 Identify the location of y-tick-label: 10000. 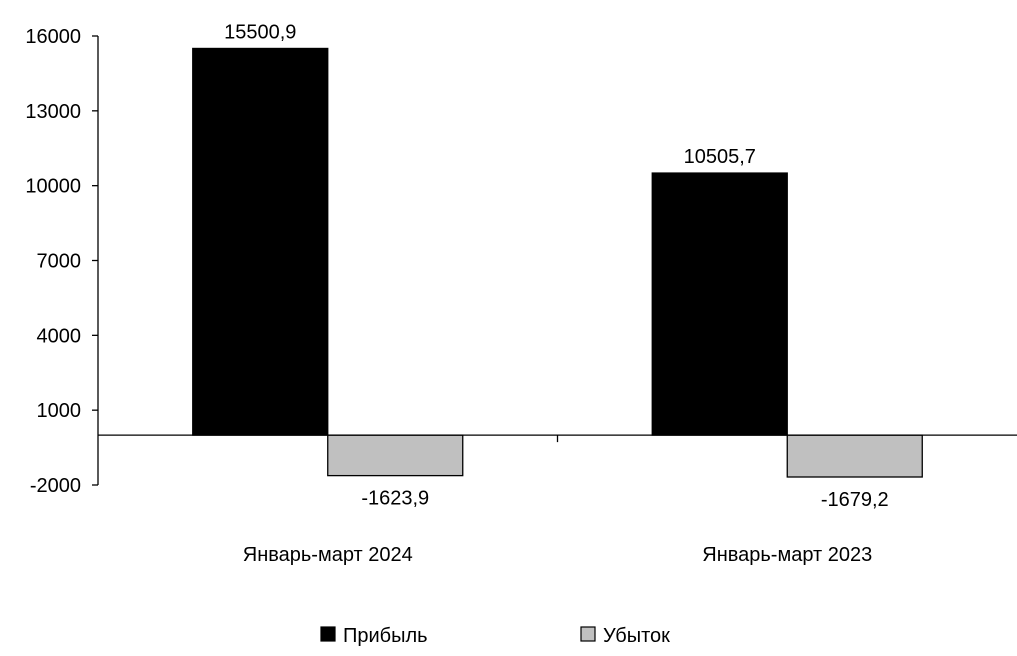
(53, 187).